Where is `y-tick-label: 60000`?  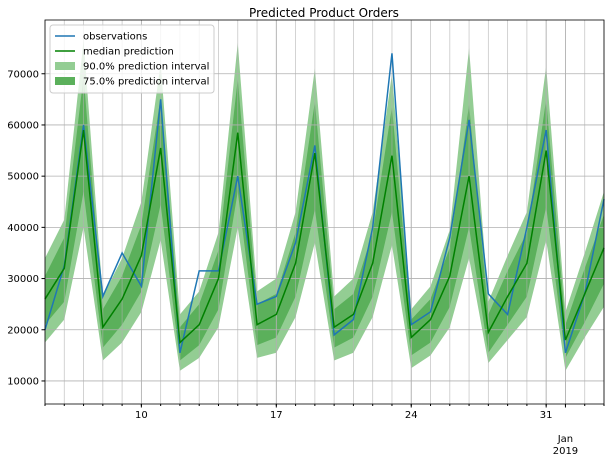 y-tick-label: 60000 is located at coordinates (23, 125).